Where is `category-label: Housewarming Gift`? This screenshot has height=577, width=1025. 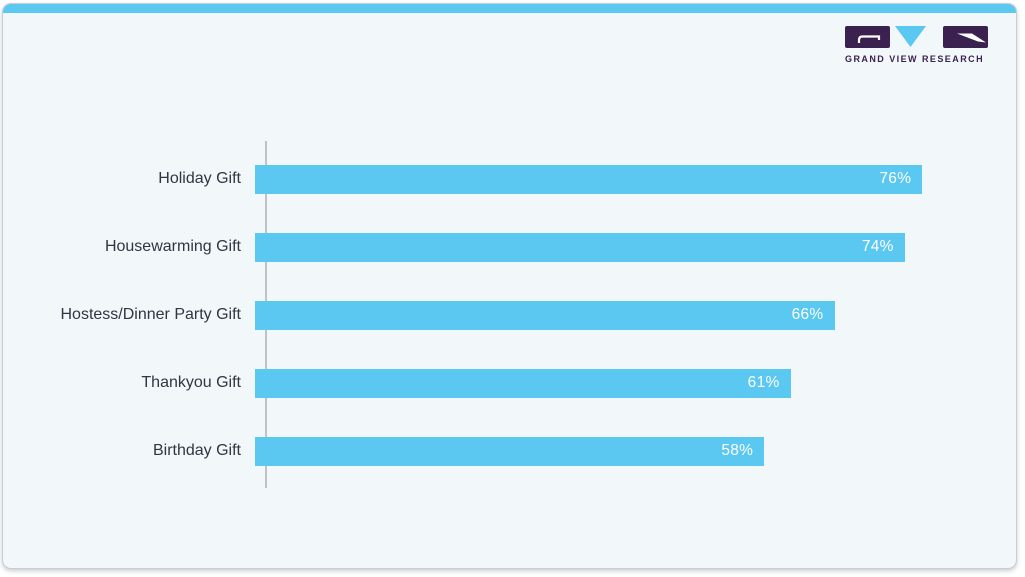
category-label: Housewarming Gift is located at coordinates (172, 246).